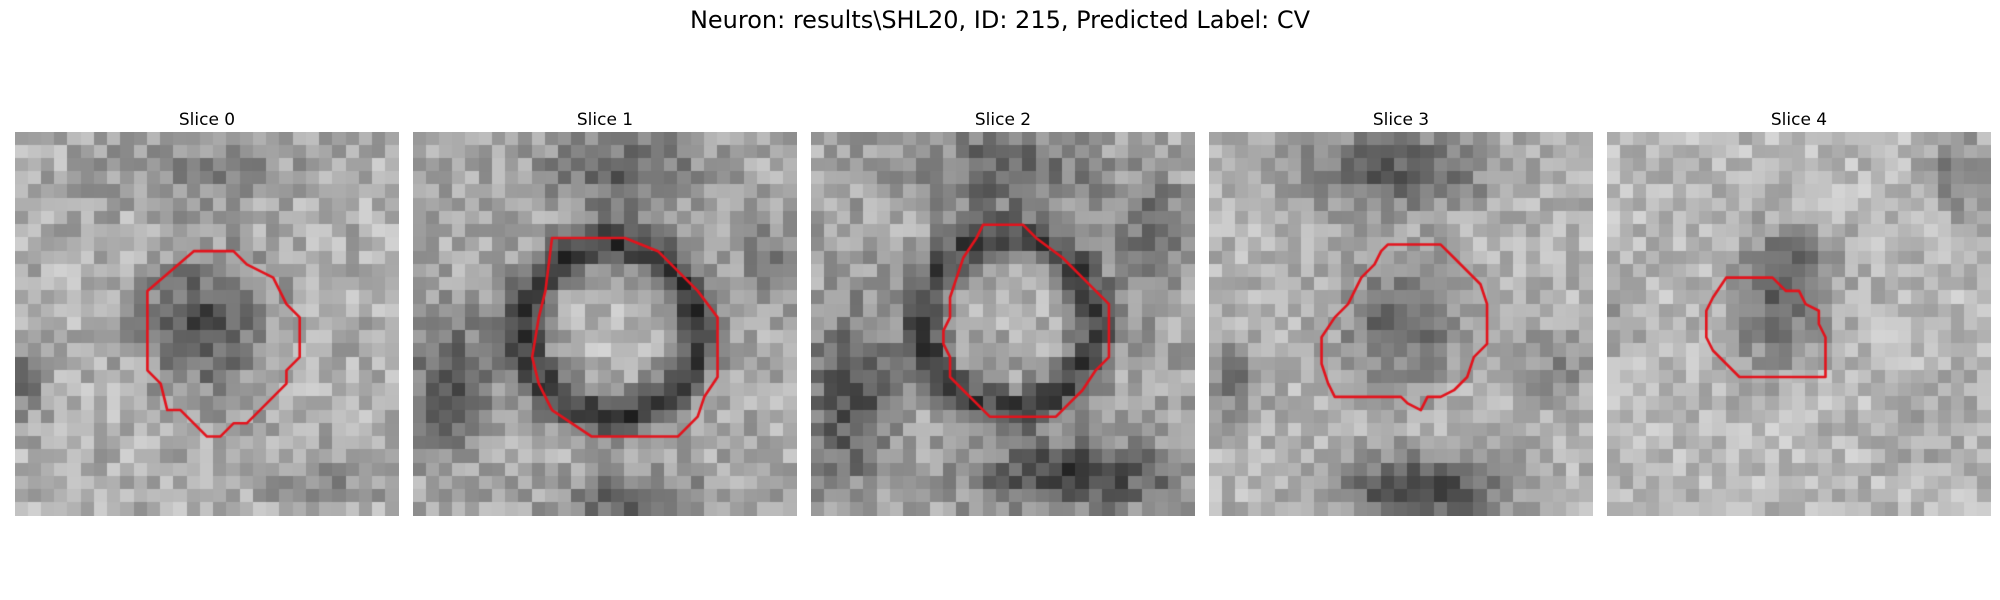  I want to click on slice-panel-0: Slice 0, so click(207, 312).